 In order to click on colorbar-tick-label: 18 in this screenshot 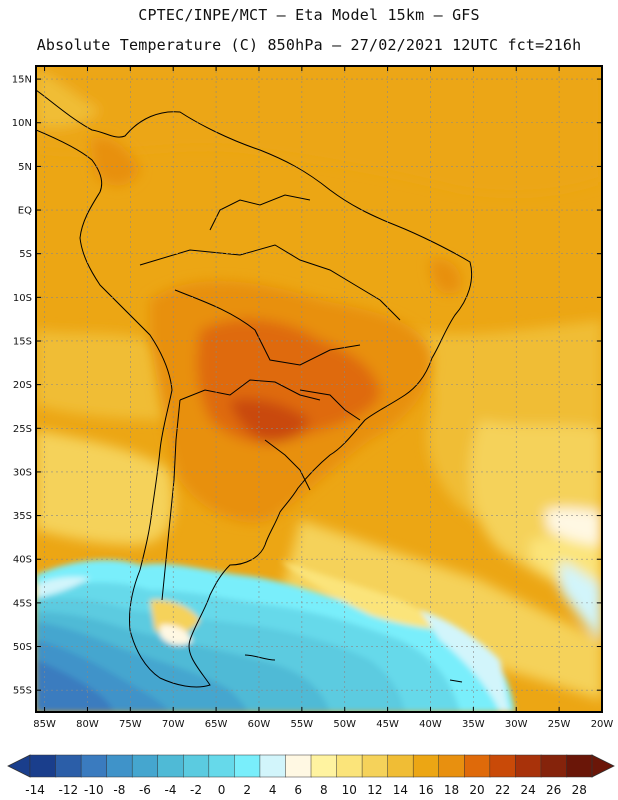, I will do `click(451, 790)`.